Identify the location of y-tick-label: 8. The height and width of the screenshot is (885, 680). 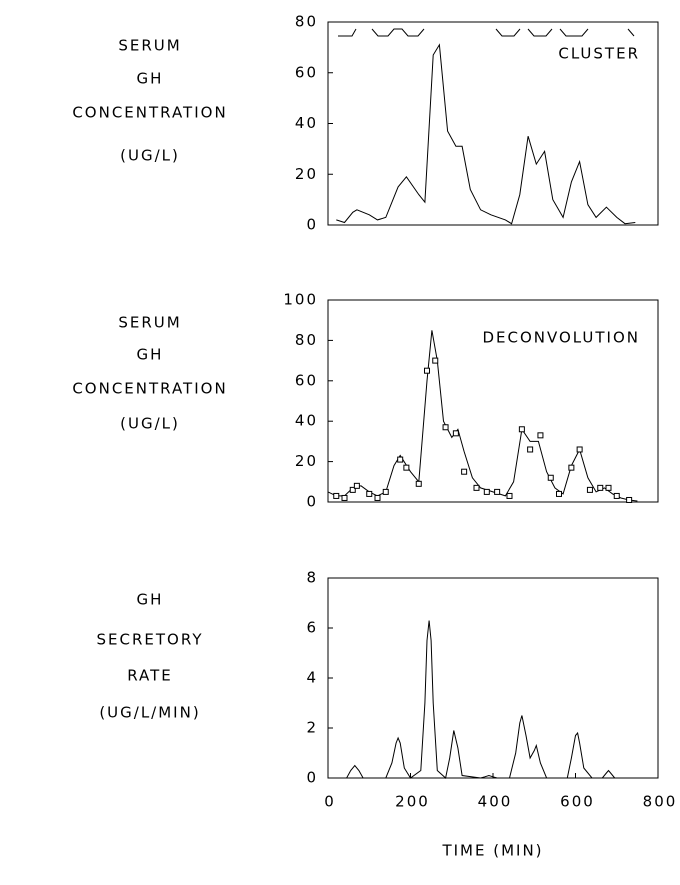
(312, 578).